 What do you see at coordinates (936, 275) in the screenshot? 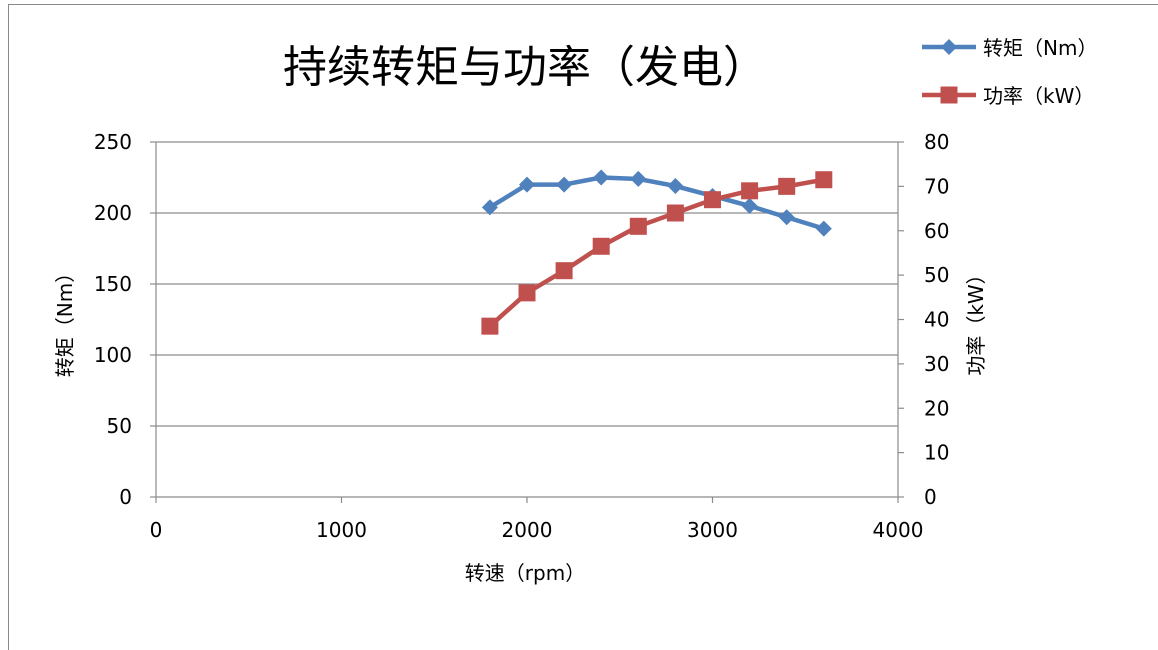
I see `y-right-tick-label: 50` at bounding box center [936, 275].